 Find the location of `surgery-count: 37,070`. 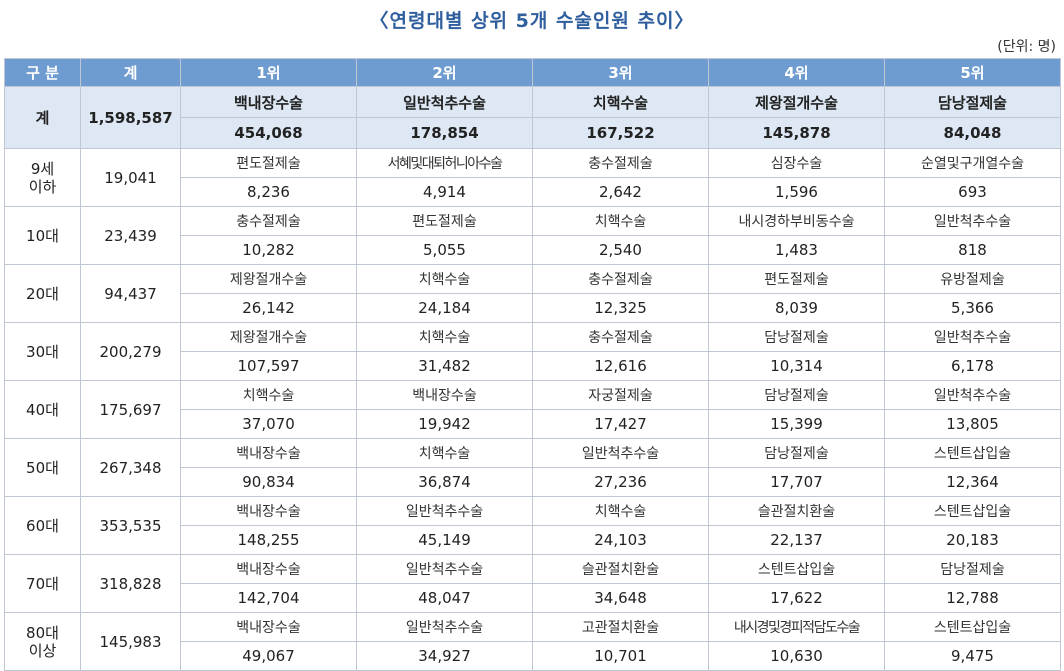

surgery-count: 37,070 is located at coordinates (268, 424).